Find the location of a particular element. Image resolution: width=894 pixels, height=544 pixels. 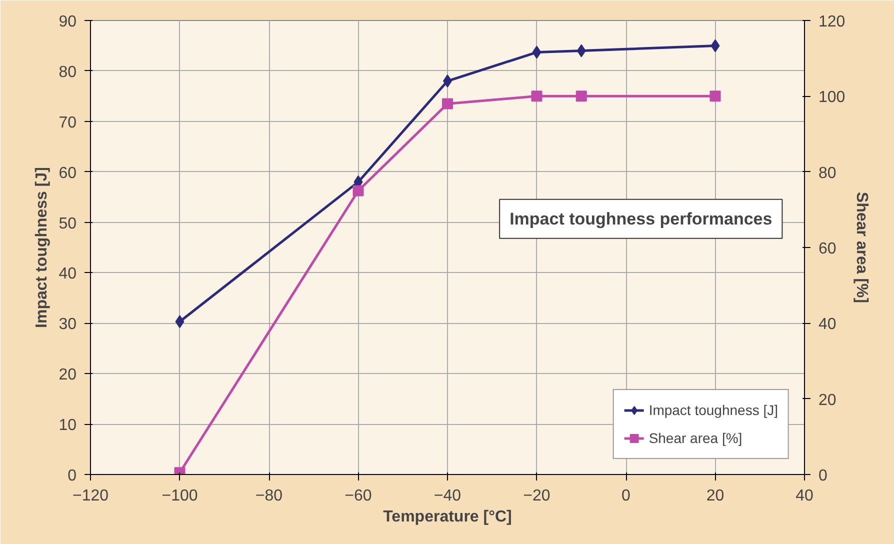

x-tick-label: −100 is located at coordinates (180, 496).